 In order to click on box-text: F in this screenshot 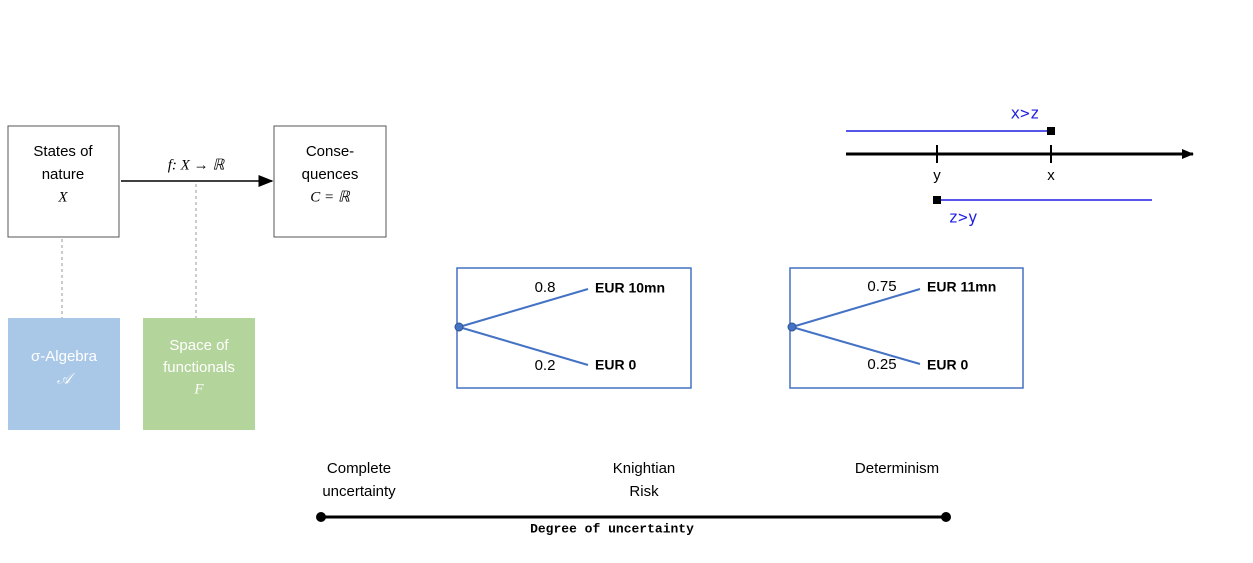, I will do `click(198, 389)`.